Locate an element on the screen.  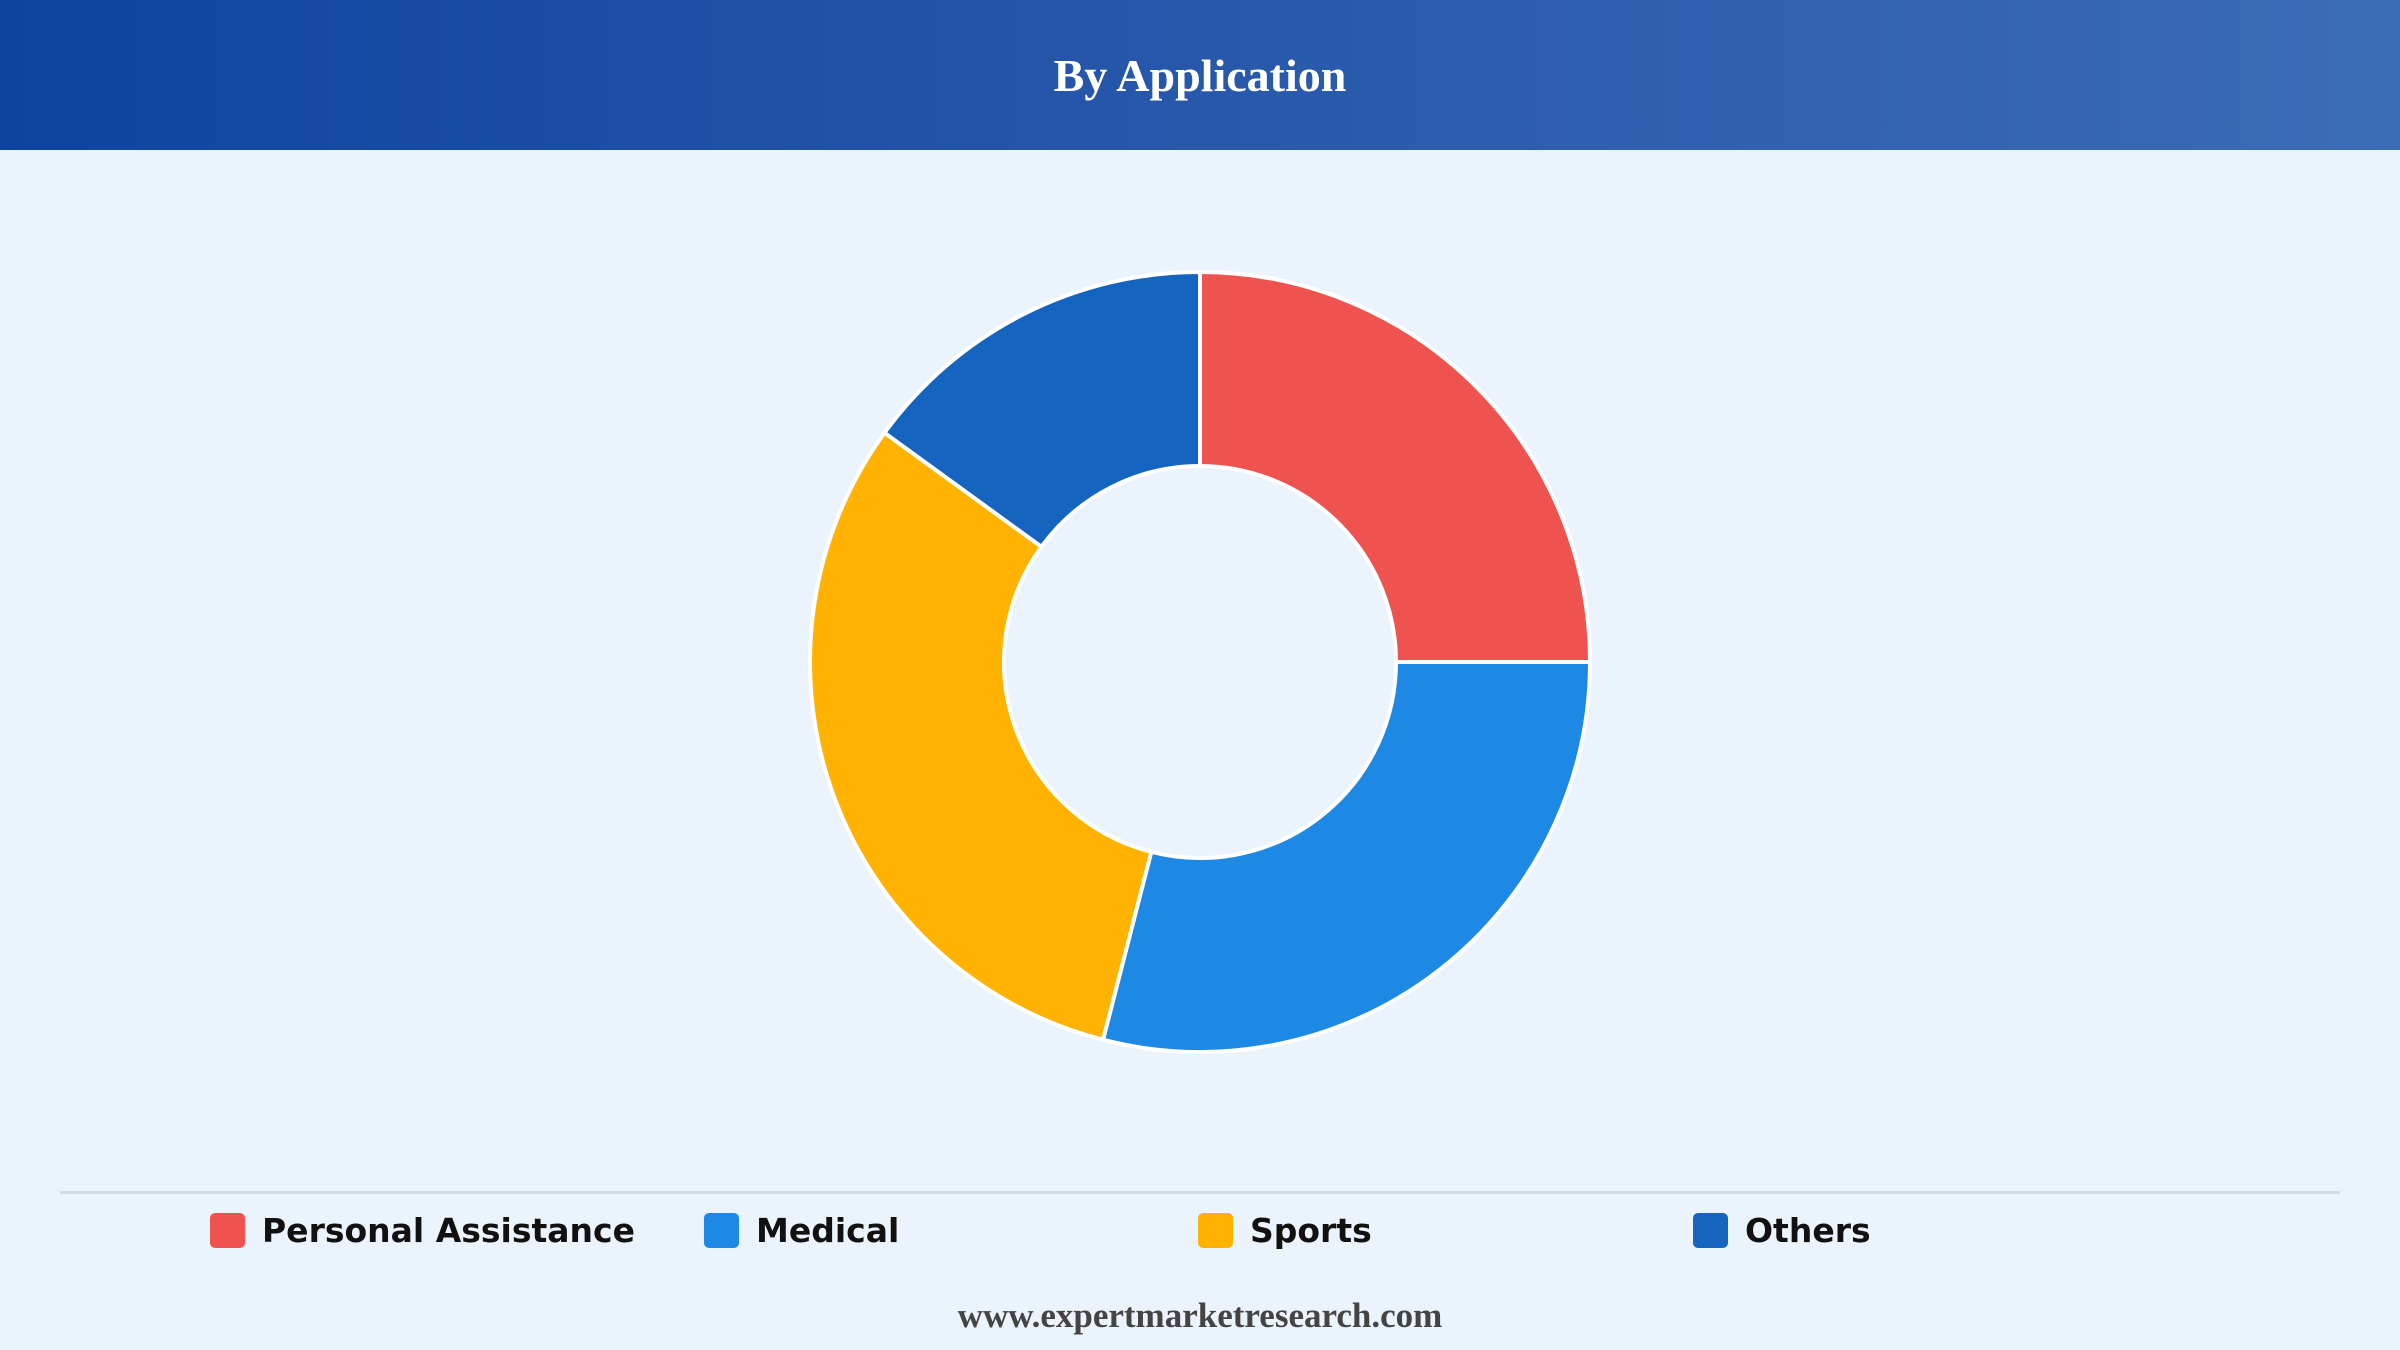
legend-divider is located at coordinates (1200, 1192).